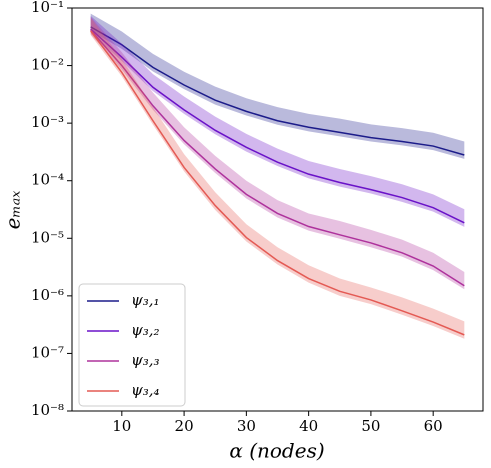 This screenshot has height=468, width=491. I want to click on x-tick-label: 50, so click(370, 426).